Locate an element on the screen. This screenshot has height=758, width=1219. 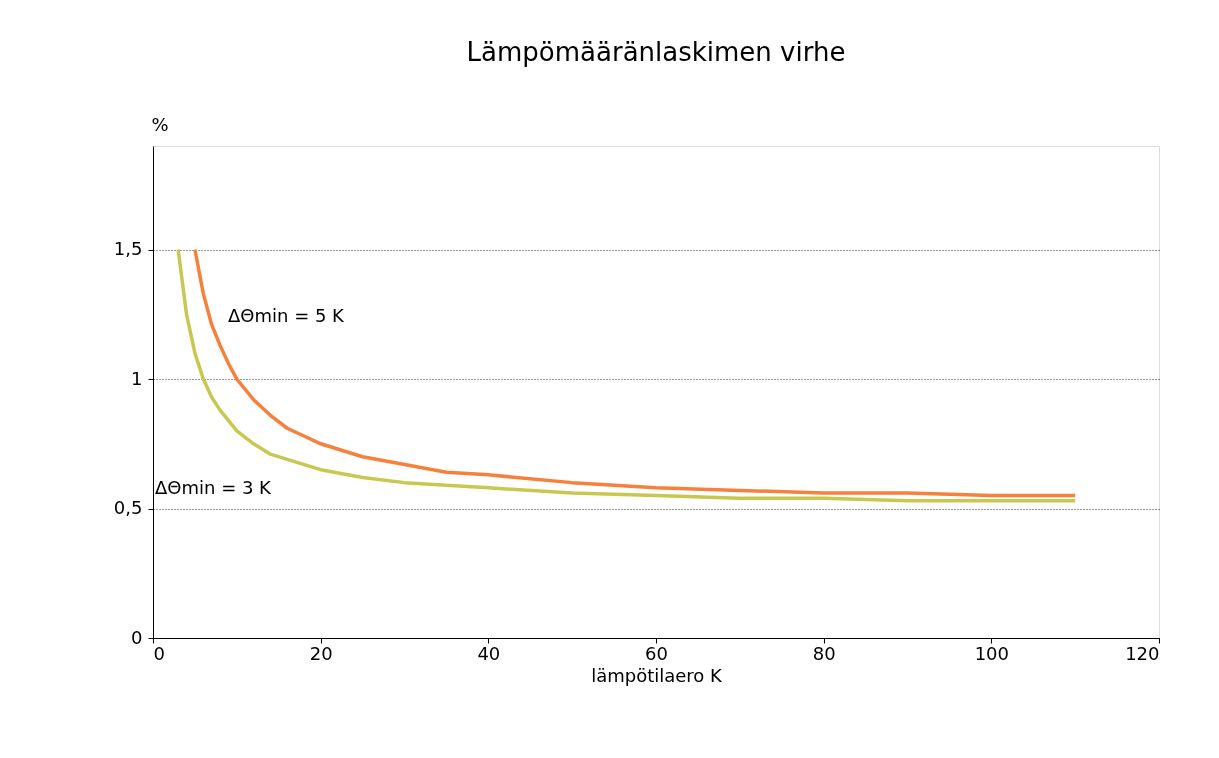
y-axis-title: % is located at coordinates (160, 124).